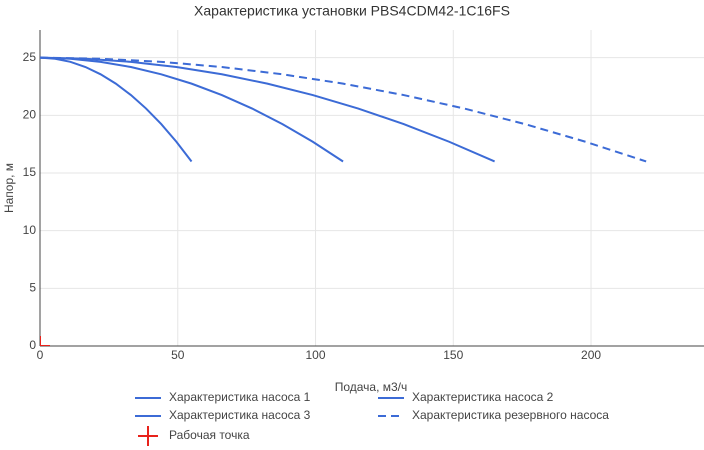 The width and height of the screenshot is (704, 450). Describe the element at coordinates (483, 397) in the screenshot. I see `legend-label: Характеристика насоса 2` at that location.